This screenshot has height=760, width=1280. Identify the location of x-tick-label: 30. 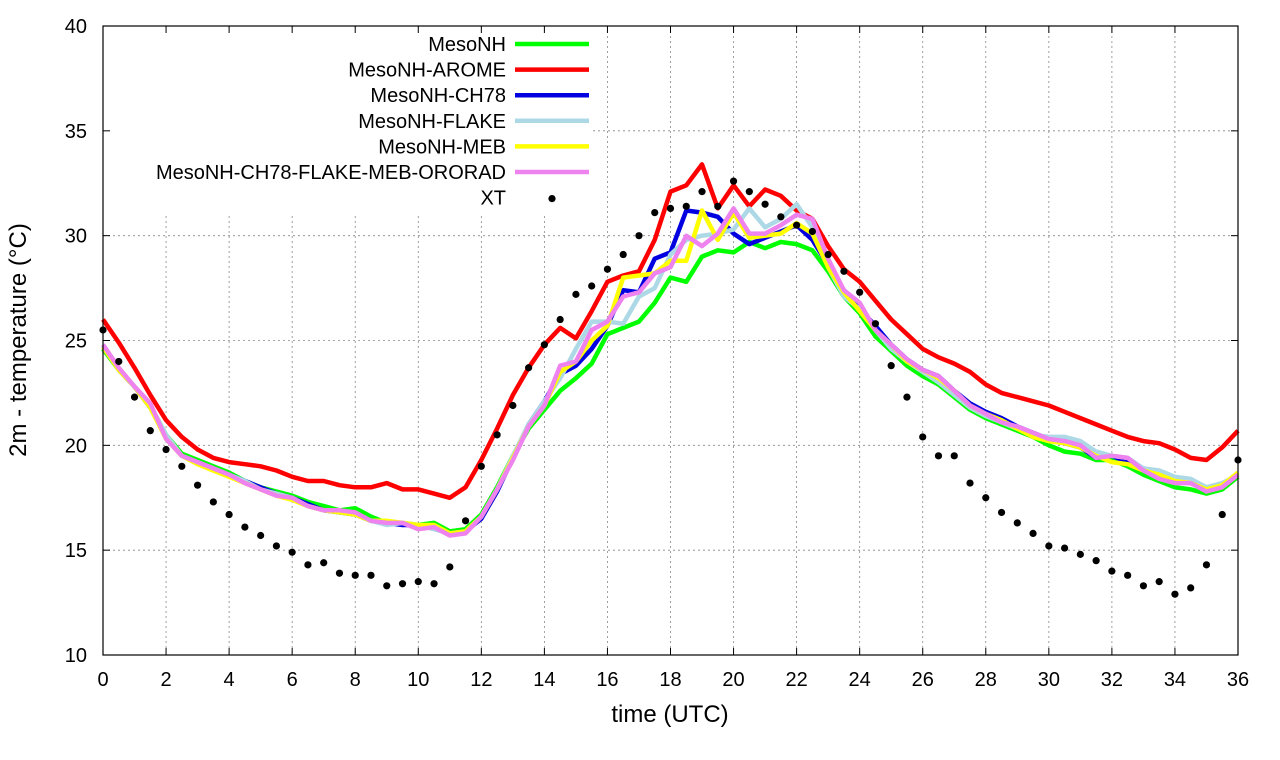
(1049, 680).